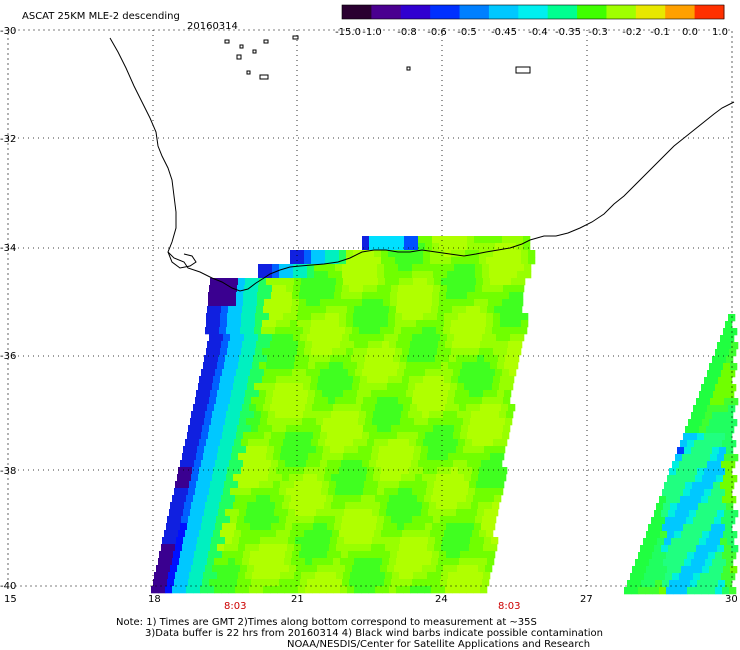 The height and width of the screenshot is (650, 740). What do you see at coordinates (690, 32) in the screenshot?
I see `colorbar-tick-label: 0.0` at bounding box center [690, 32].